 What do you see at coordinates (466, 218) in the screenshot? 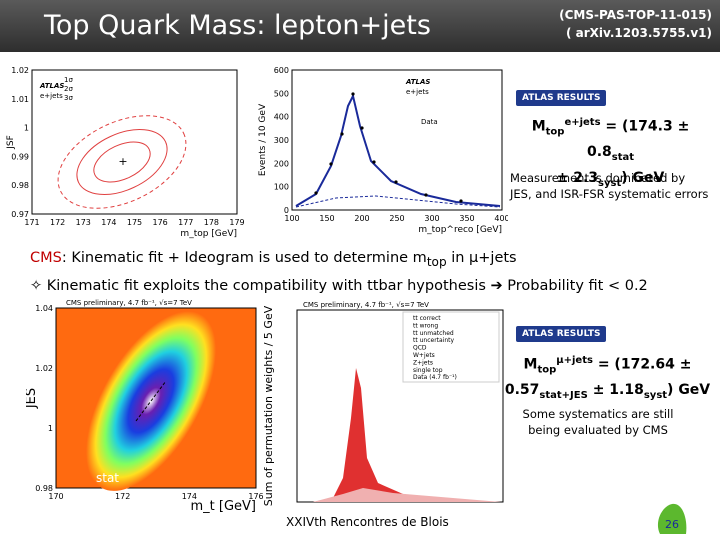
I see `x-tick-label: 350` at bounding box center [466, 218].